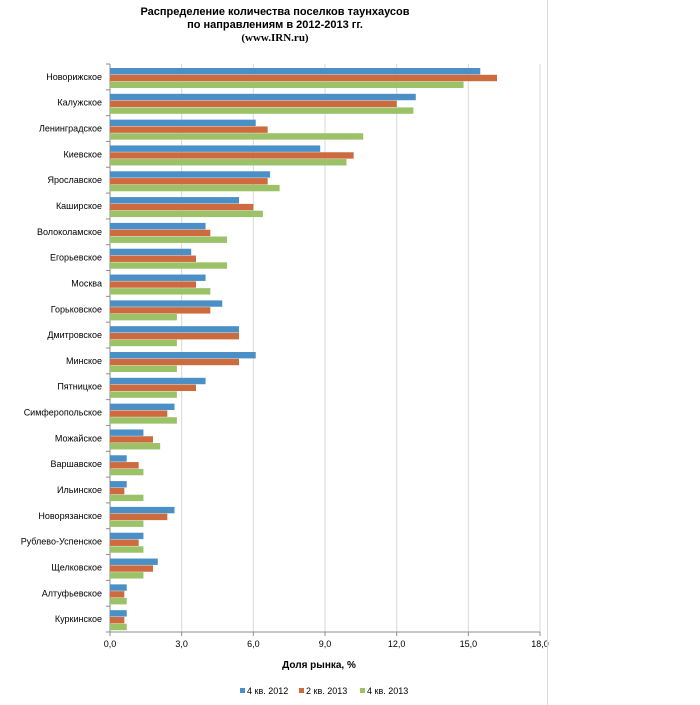 The height and width of the screenshot is (705, 700). Describe the element at coordinates (540, 644) in the screenshot. I see `x-tick-label: 18,0` at that location.